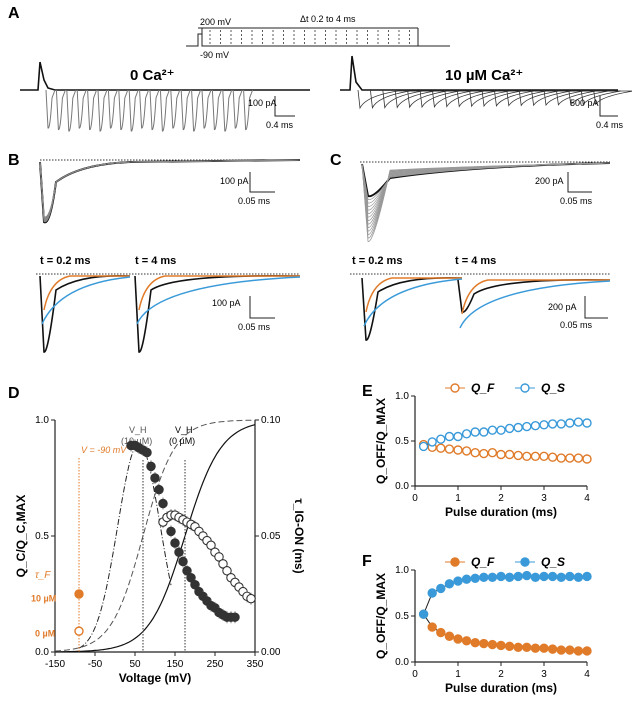  What do you see at coordinates (610, 125) in the screenshot?
I see `panel-a-right-scale-x: 0.4 ms` at bounding box center [610, 125].